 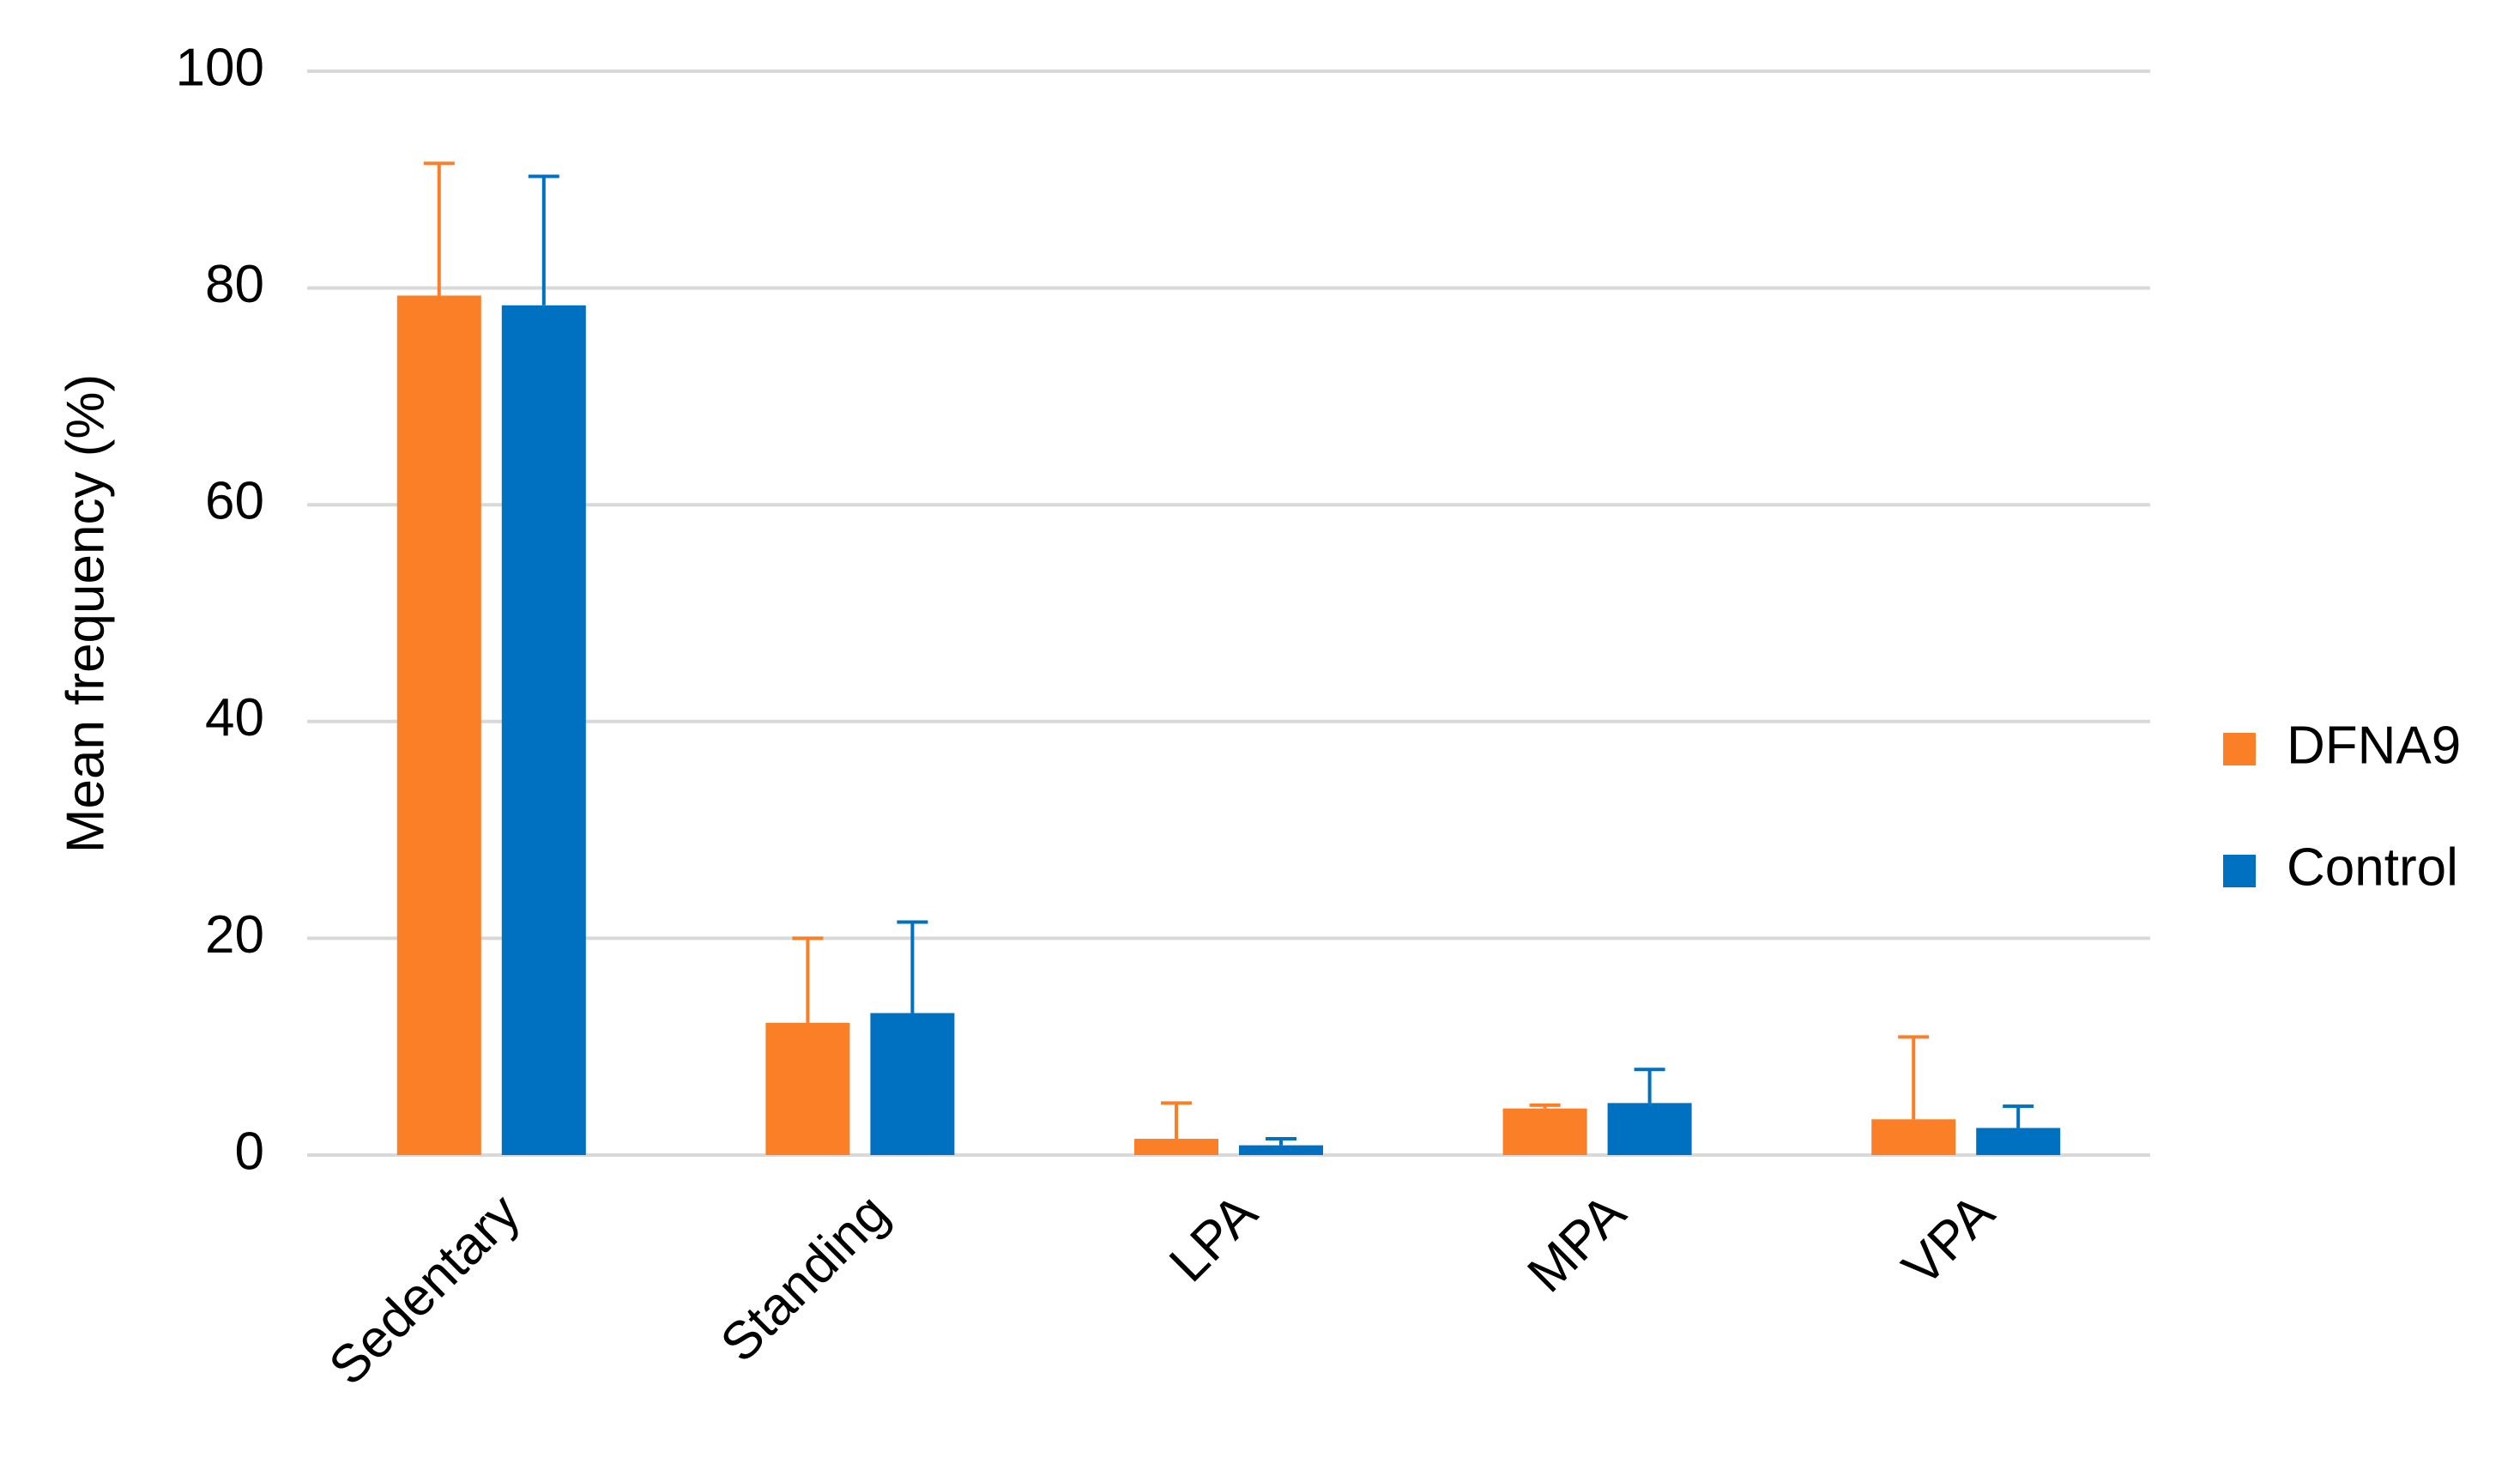 I want to click on y-tick-label: 100, so click(x=220, y=67).